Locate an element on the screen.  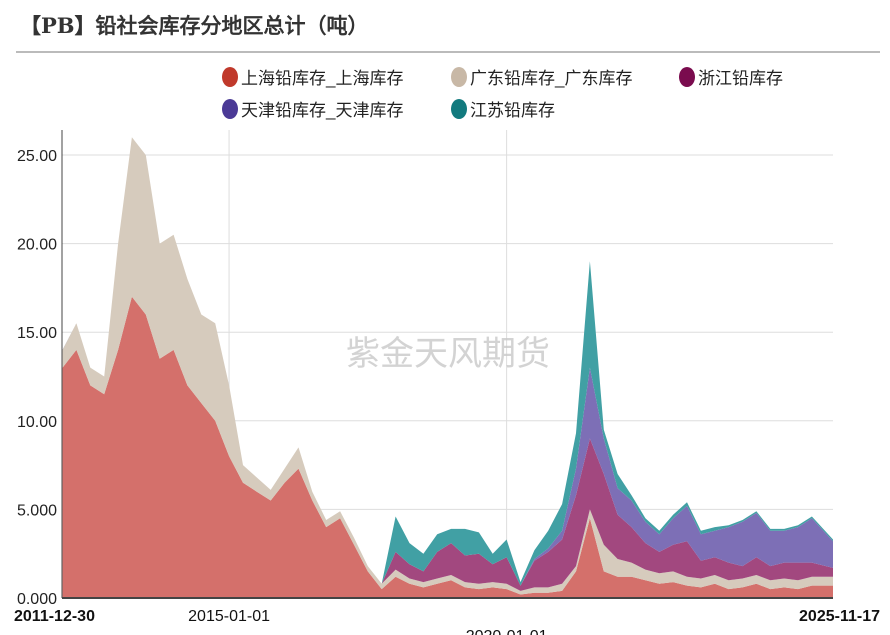
legend-label: 江苏铅库存 is located at coordinates (512, 110).